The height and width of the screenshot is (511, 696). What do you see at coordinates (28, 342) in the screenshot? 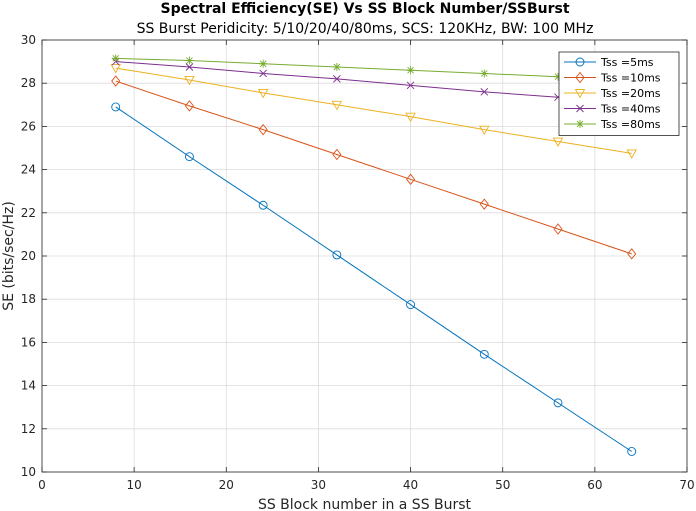
I see `y-tick-label: 16` at bounding box center [28, 342].